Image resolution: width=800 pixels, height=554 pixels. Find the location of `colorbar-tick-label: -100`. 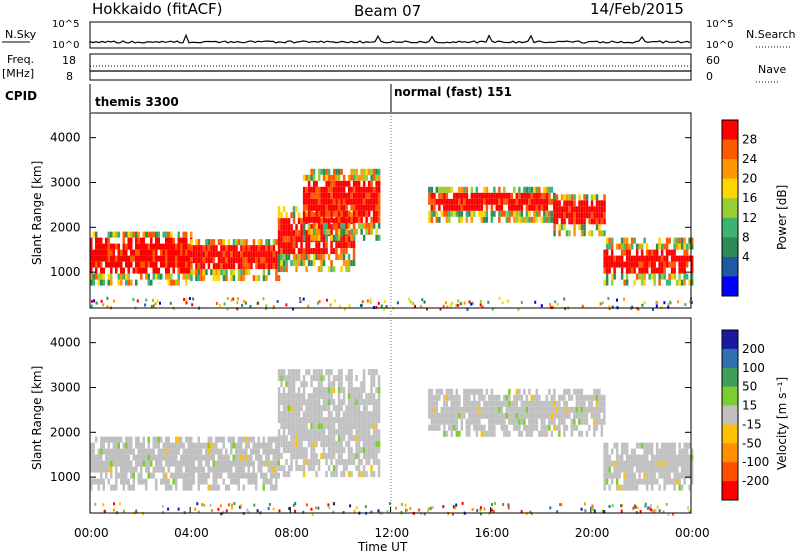

colorbar-tick-label: -100 is located at coordinates (755, 462).